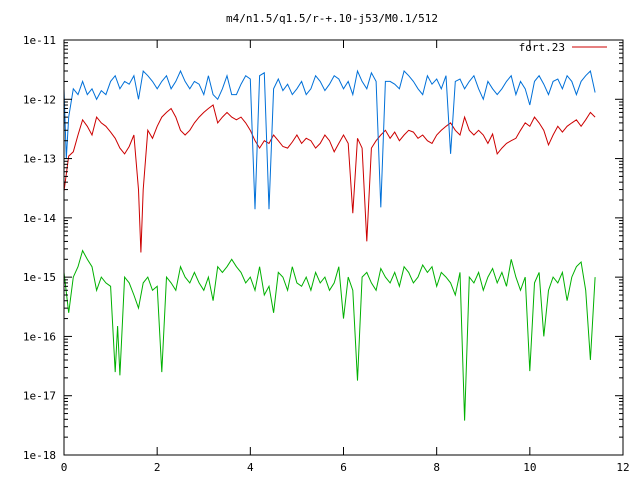 The width and height of the screenshot is (640, 480). What do you see at coordinates (64, 467) in the screenshot?
I see `x-tick-label: 0` at bounding box center [64, 467].